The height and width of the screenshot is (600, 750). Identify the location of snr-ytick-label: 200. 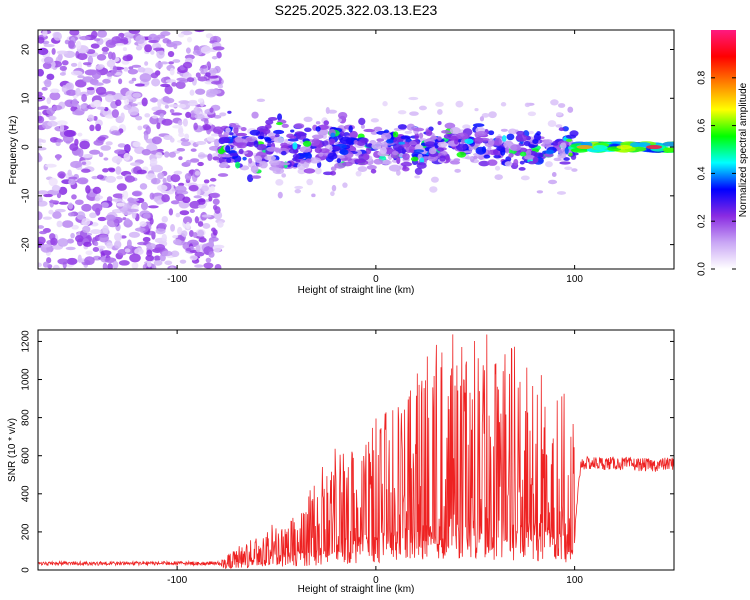
(26, 531).